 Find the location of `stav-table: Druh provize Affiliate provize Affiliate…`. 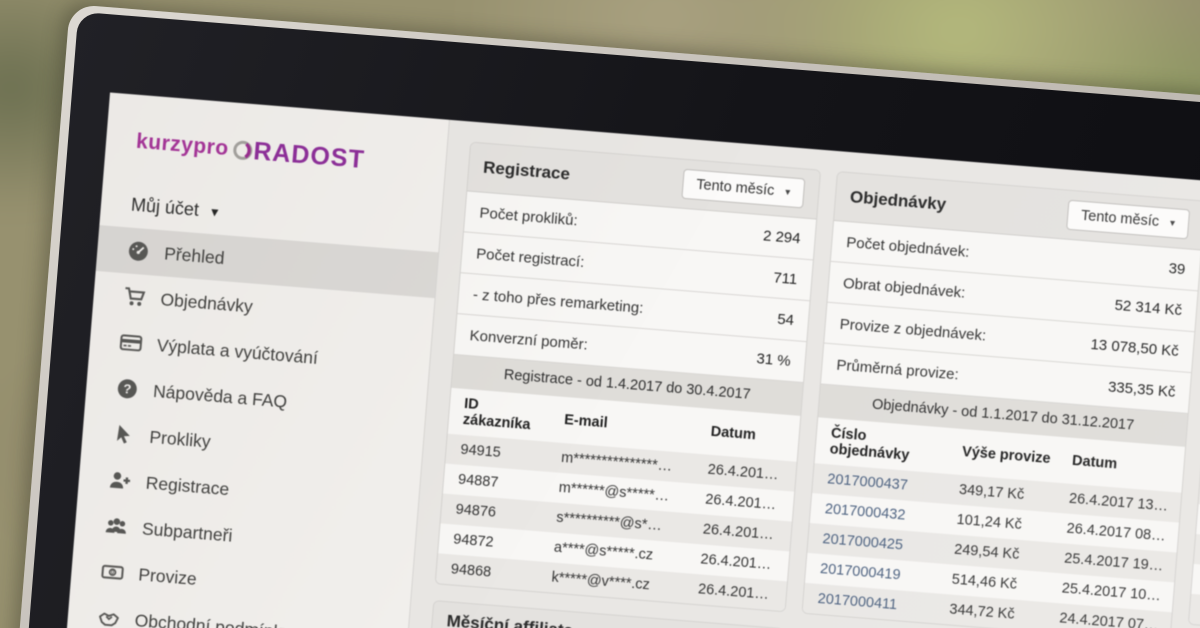

stav-table: Druh provize Affiliate provize Affiliate… is located at coordinates (1194, 536).